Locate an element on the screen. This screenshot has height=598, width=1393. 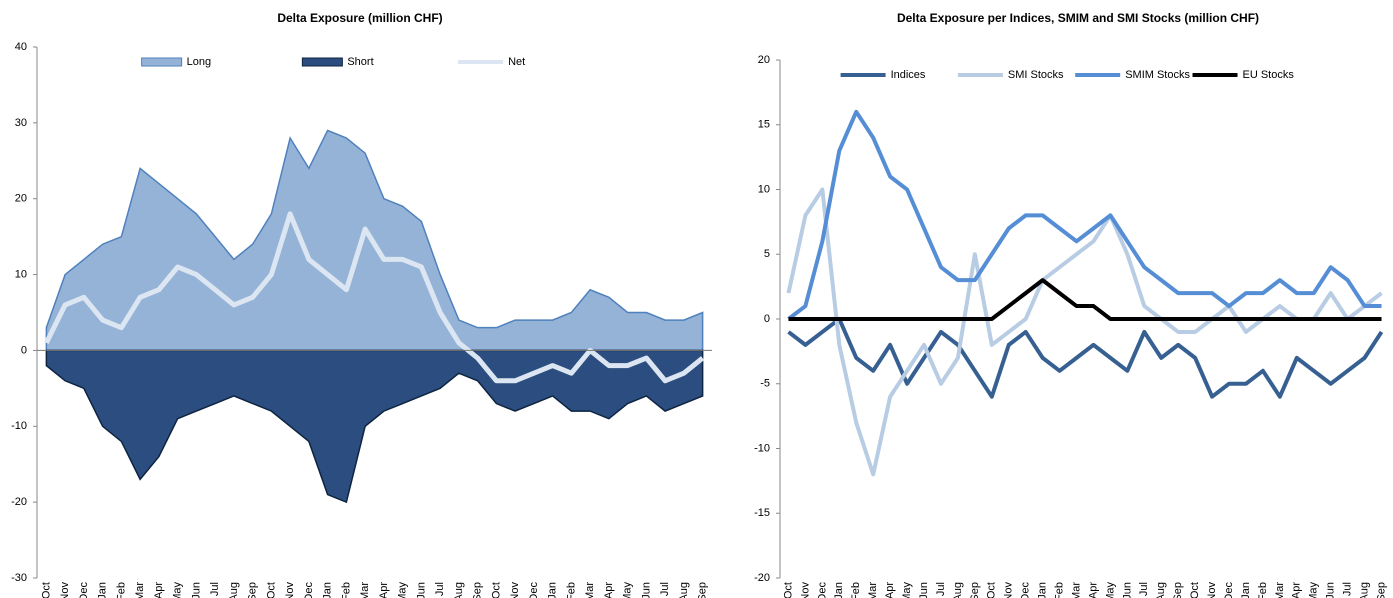
y-tick-label: 5 is located at coordinates (767, 254).